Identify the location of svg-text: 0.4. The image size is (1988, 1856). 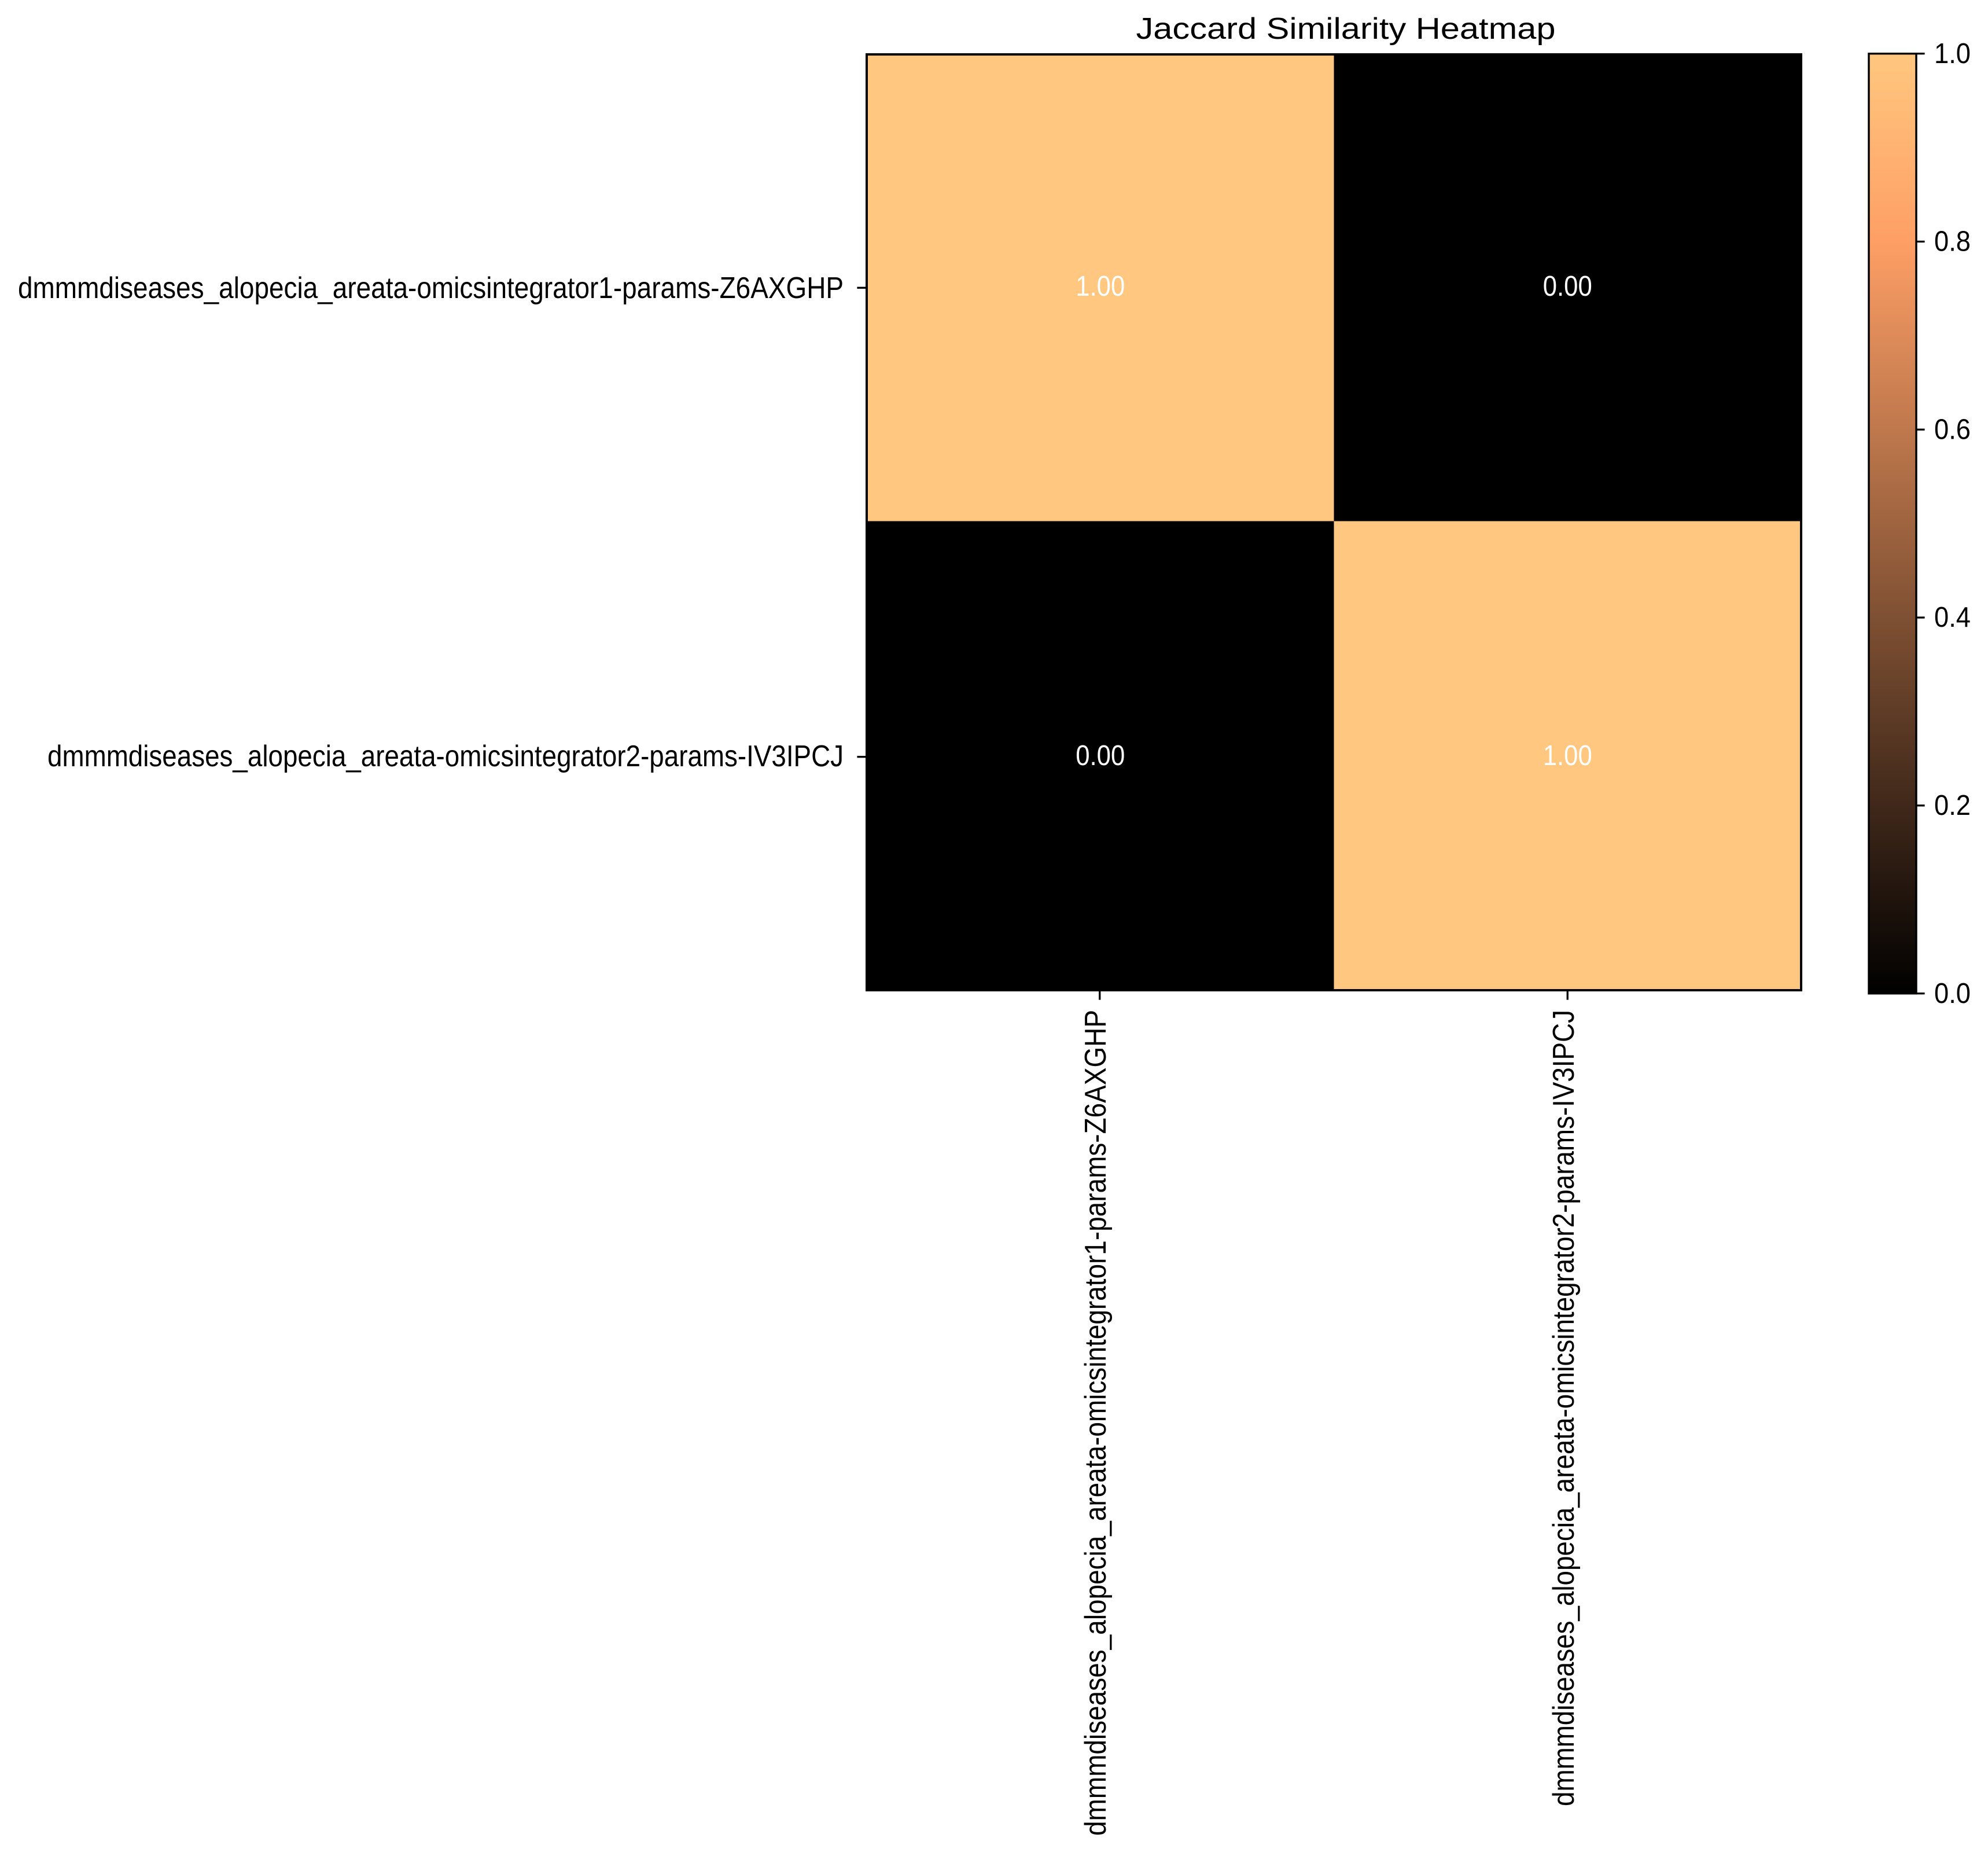
(1953, 618).